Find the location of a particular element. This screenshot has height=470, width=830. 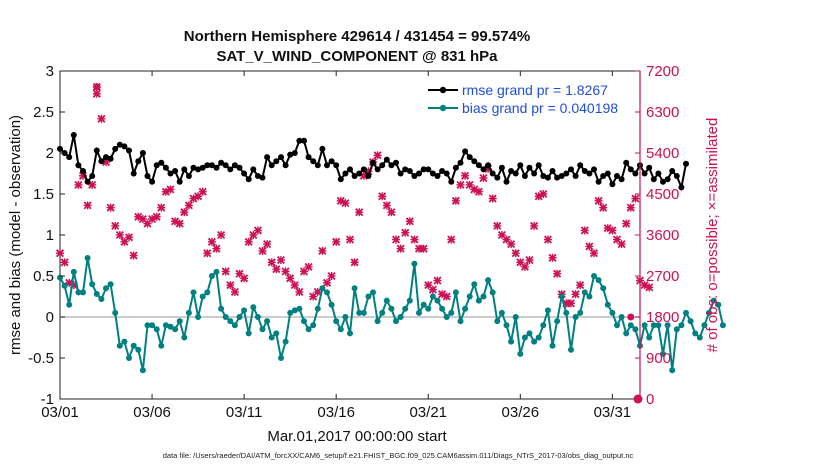

y-tick-label-right: 2700 is located at coordinates (662, 276).